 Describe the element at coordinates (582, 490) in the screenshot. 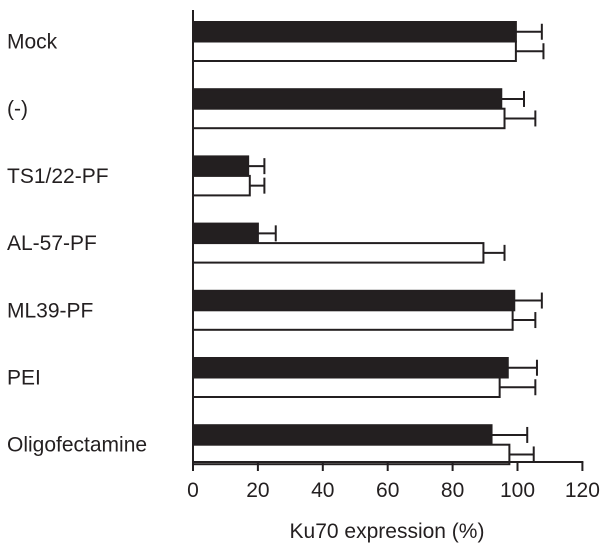

I see `x-tick-label: 120` at that location.